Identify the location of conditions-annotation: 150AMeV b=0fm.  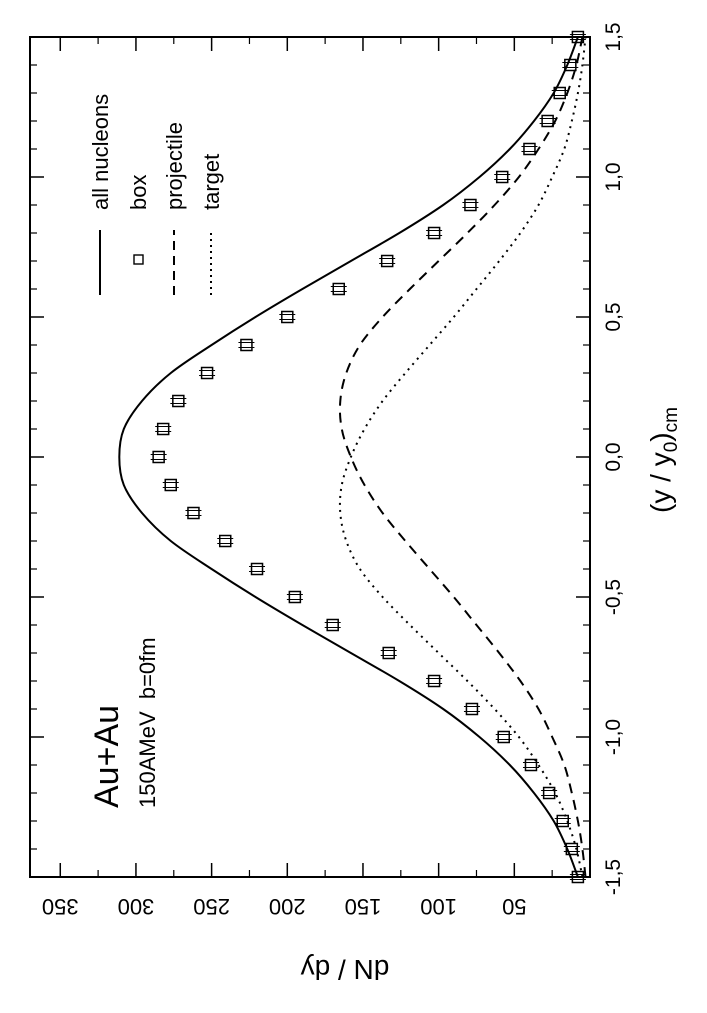
(147, 722).